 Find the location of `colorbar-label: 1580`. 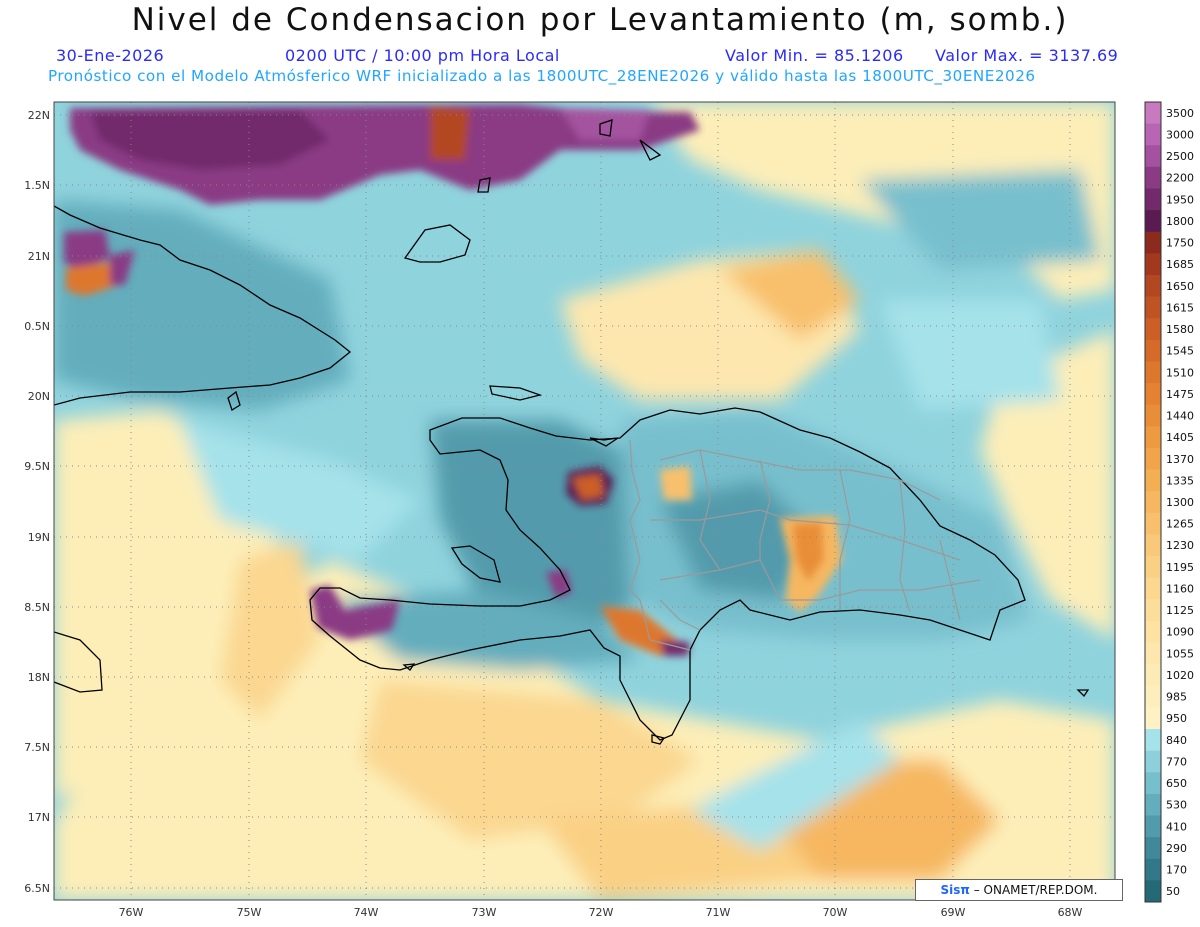

colorbar-label: 1580 is located at coordinates (1180, 329).